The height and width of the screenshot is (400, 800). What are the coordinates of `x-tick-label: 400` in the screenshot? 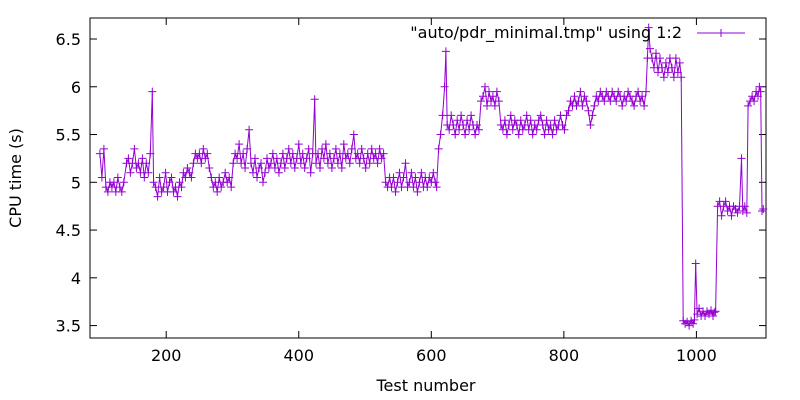 It's located at (298, 355).